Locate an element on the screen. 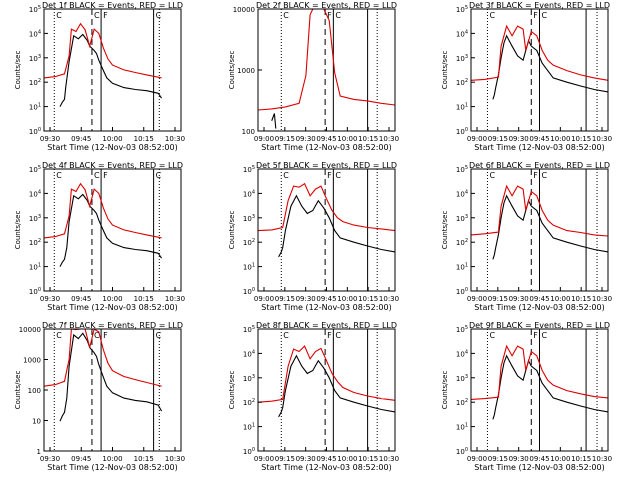  panel-title: Det 8f BLACK = Events, RED = LLD is located at coordinates (326, 325).